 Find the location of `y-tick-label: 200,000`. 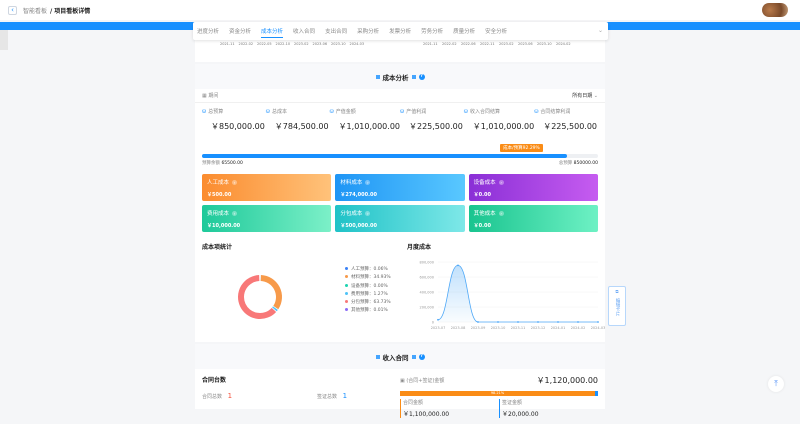

y-tick-label: 200,000 is located at coordinates (427, 308).